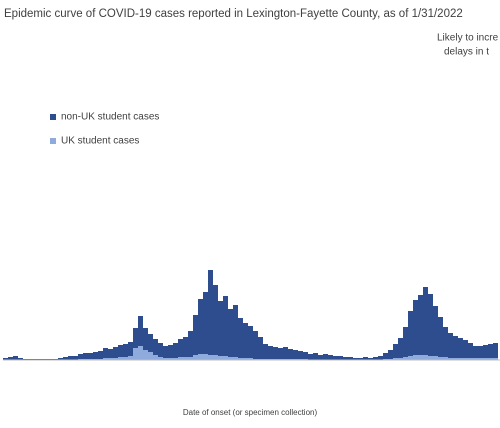 This screenshot has width=500, height=428. Describe the element at coordinates (468, 38) in the screenshot. I see `annotation: Likely to incre` at that location.